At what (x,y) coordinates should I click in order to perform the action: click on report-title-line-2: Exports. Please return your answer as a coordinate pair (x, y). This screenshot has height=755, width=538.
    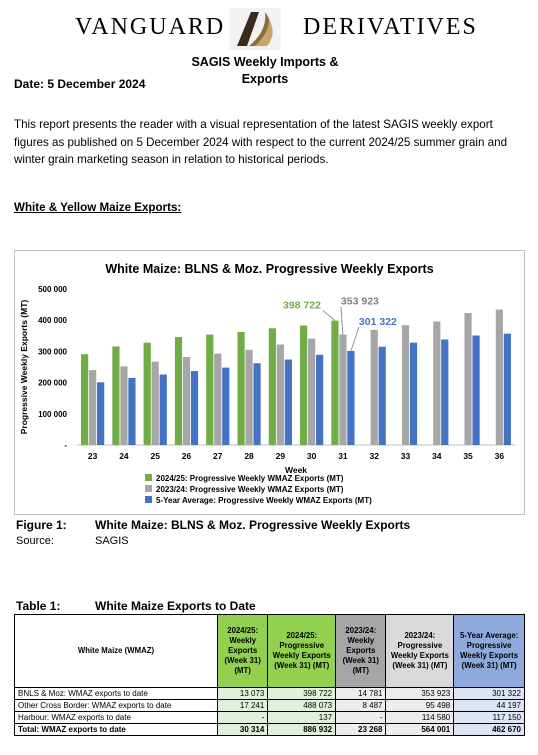
    Looking at the image, I should click on (265, 79).